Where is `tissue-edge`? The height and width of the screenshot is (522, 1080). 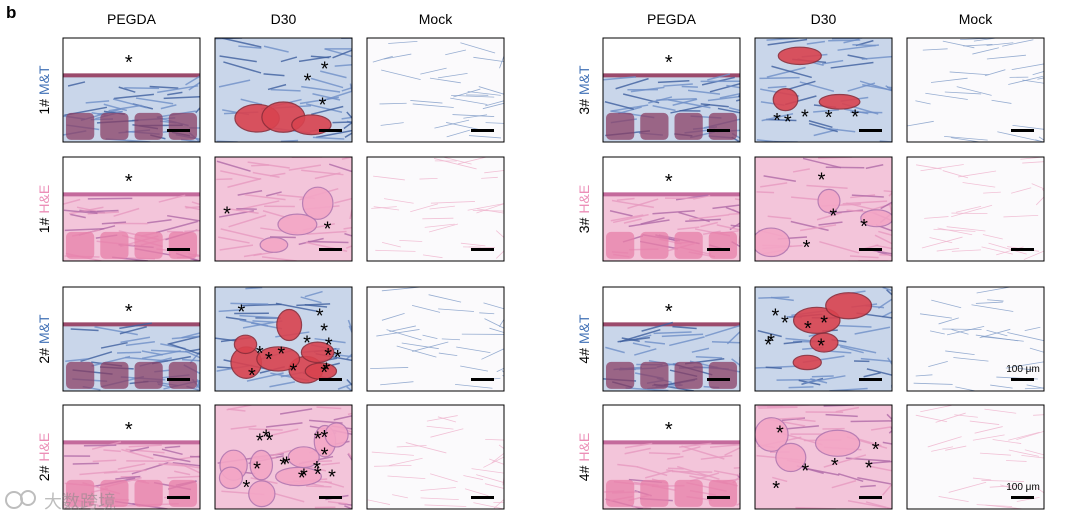
tissue-edge is located at coordinates (131, 75).